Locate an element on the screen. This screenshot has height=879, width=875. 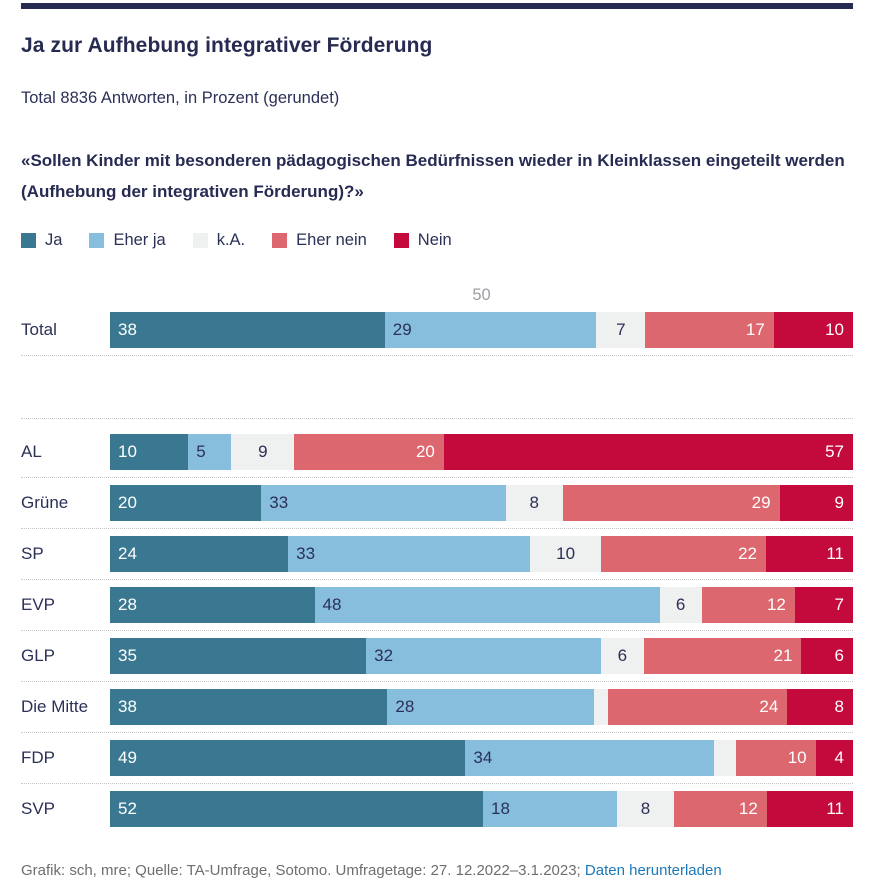
chart-row-svp: SVP 52 18 8 12 11 is located at coordinates (437, 809).